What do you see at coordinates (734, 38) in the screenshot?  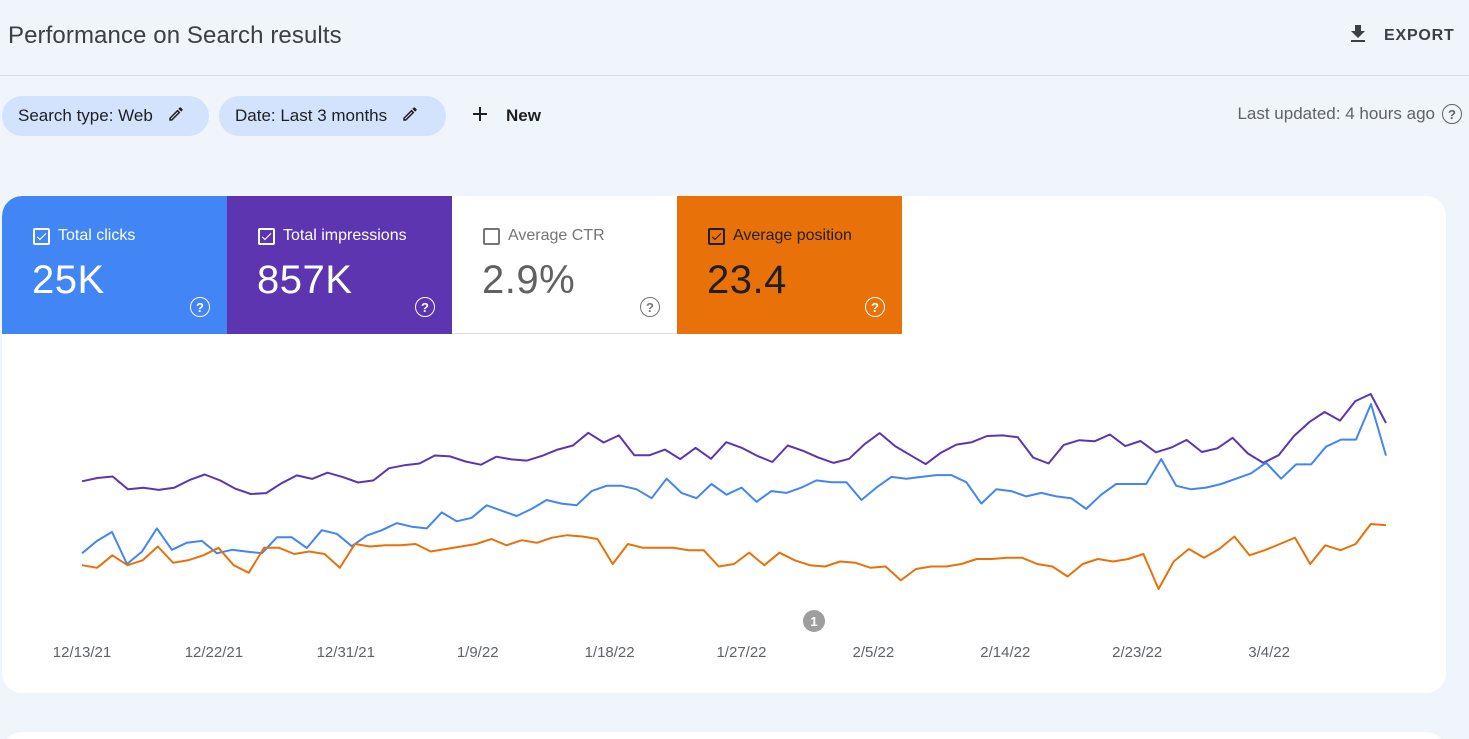 I see `page-header: Performance on Search results EXPORT` at bounding box center [734, 38].